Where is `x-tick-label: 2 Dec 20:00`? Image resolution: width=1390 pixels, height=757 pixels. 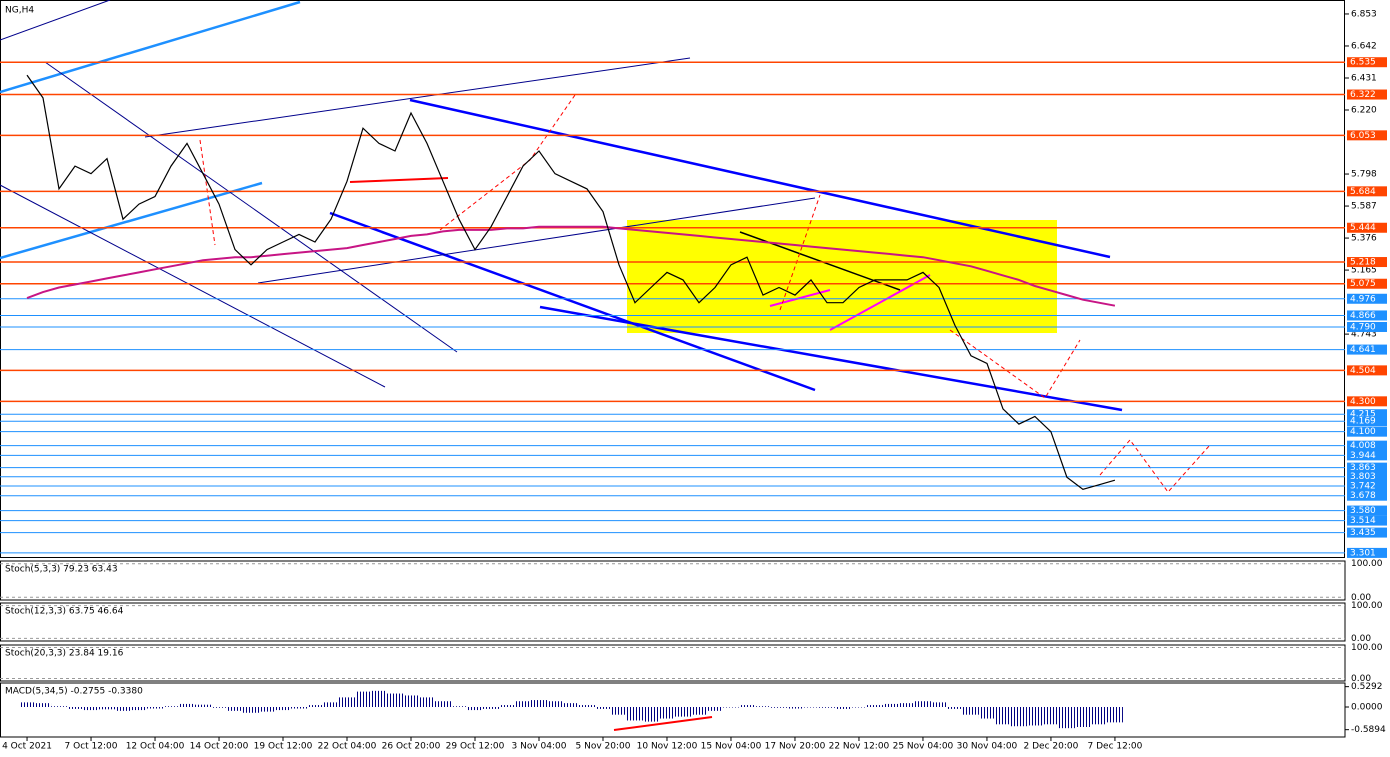 x-tick-label: 2 Dec 20:00 is located at coordinates (1051, 747).